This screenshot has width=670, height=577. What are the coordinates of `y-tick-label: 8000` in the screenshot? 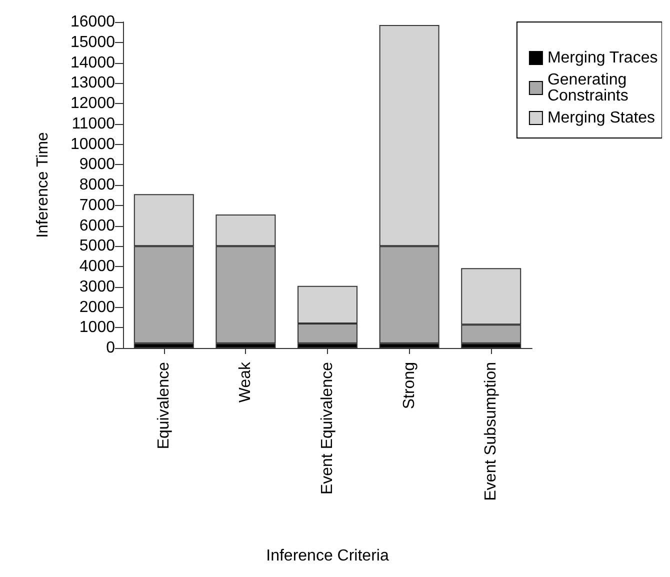 It's located at (97, 185).